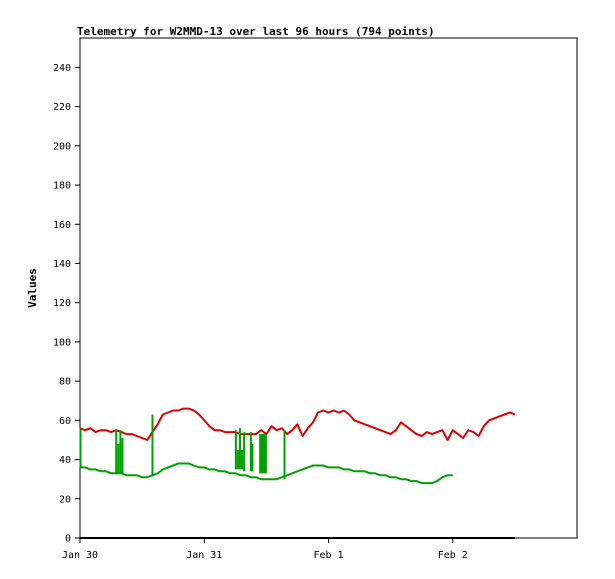 The width and height of the screenshot is (615, 579). Describe the element at coordinates (62, 342) in the screenshot. I see `y-tick-label: 100` at that location.